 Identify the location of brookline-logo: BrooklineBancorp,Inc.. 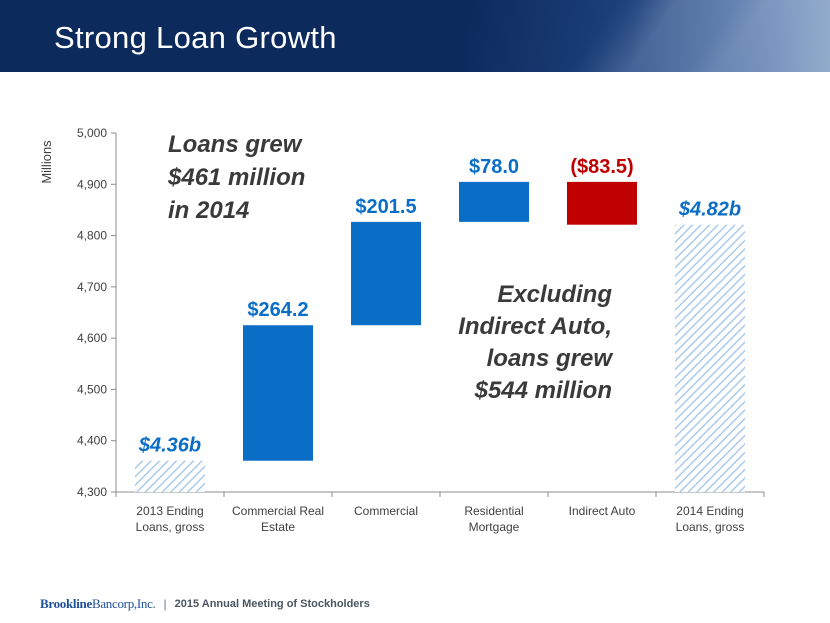
(98, 604).